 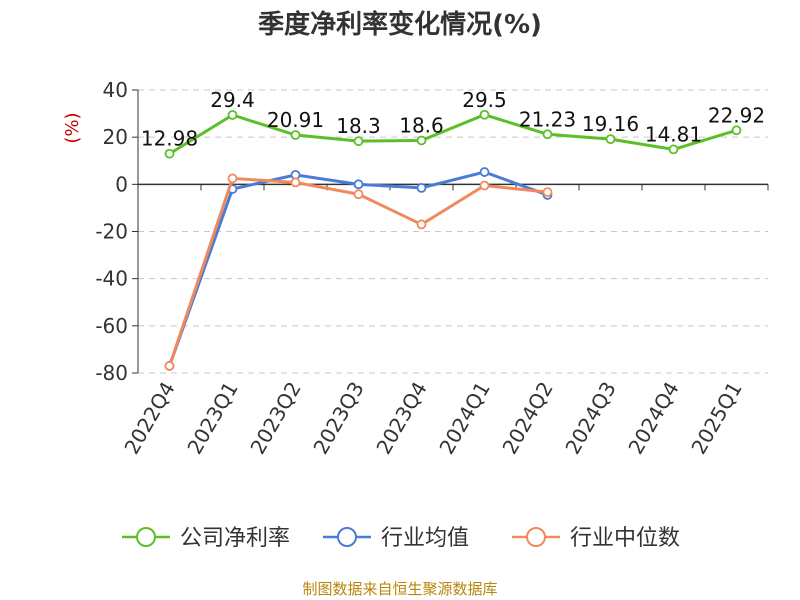 What do you see at coordinates (111, 279) in the screenshot?
I see `y-tick-label: -40` at bounding box center [111, 279].